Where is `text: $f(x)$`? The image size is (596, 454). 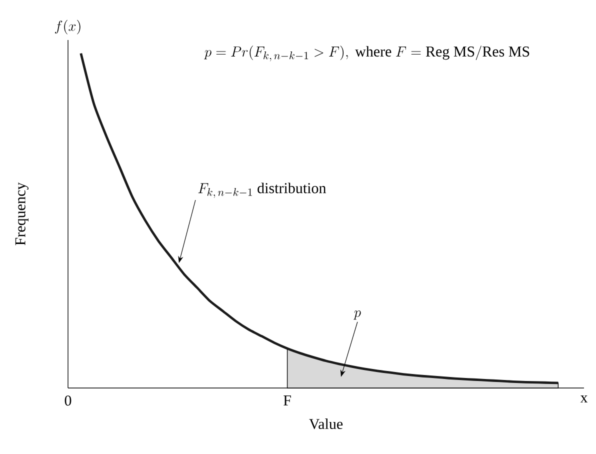
text: $f(x)$ is located at coordinates (67, 27).